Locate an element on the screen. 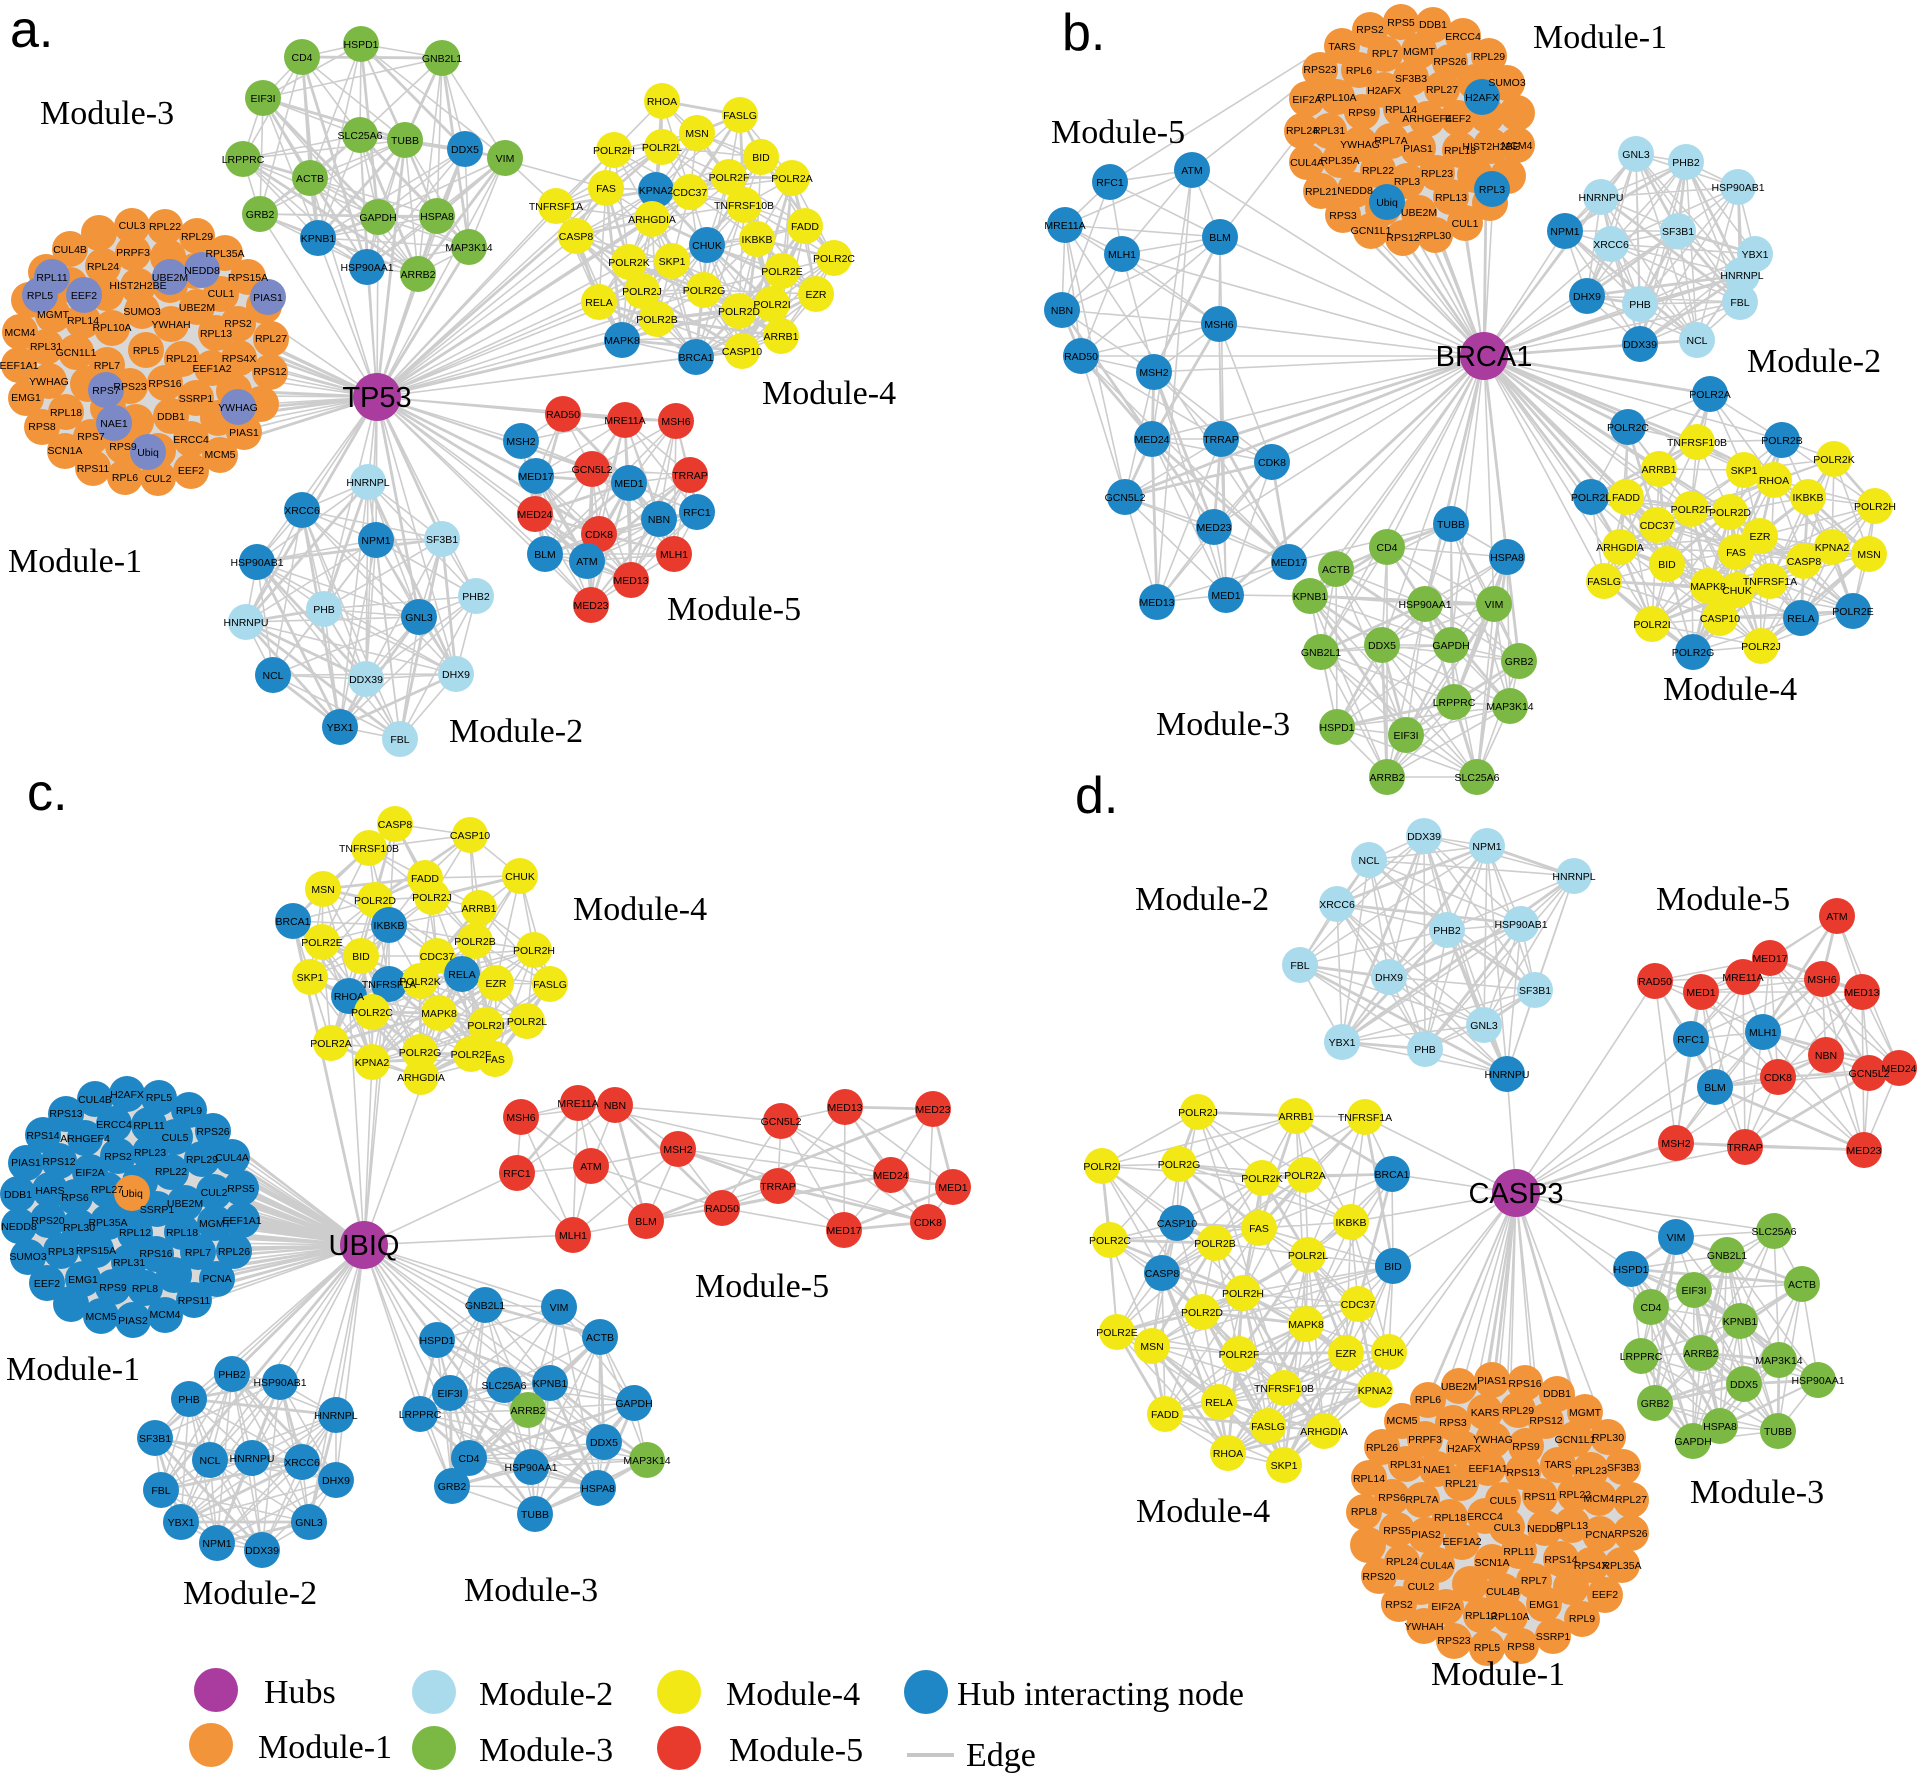  svg-text: Module-5 is located at coordinates (796, 1750).